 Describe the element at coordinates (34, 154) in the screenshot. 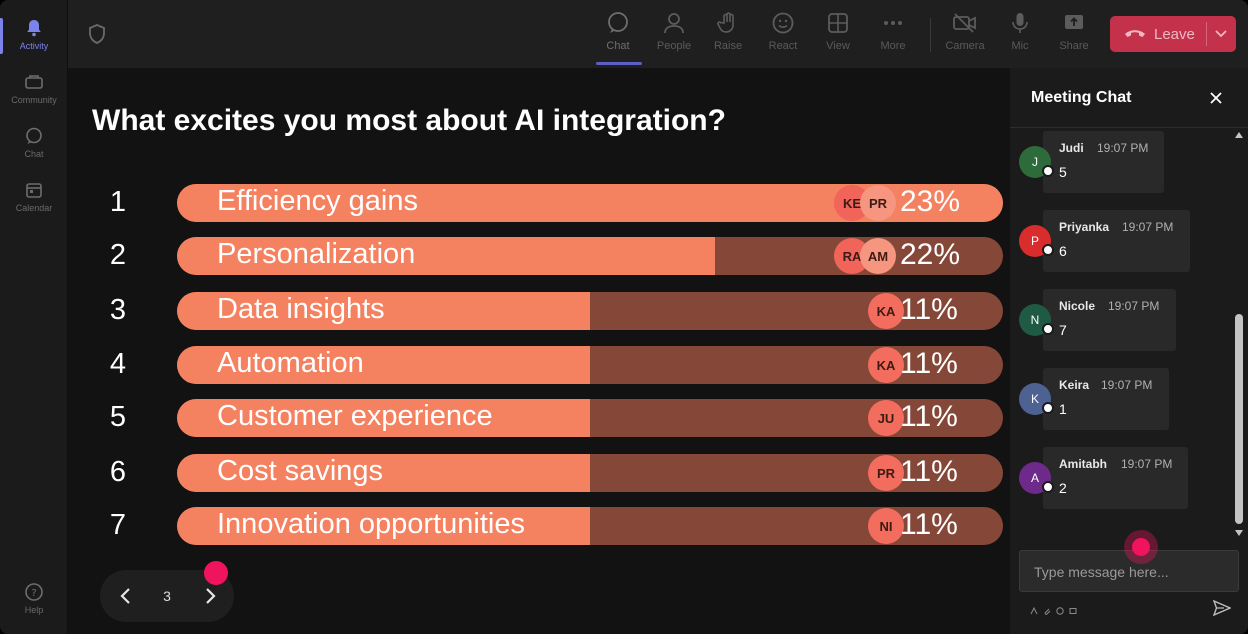

I see `rail-label-chat: Chat` at that location.